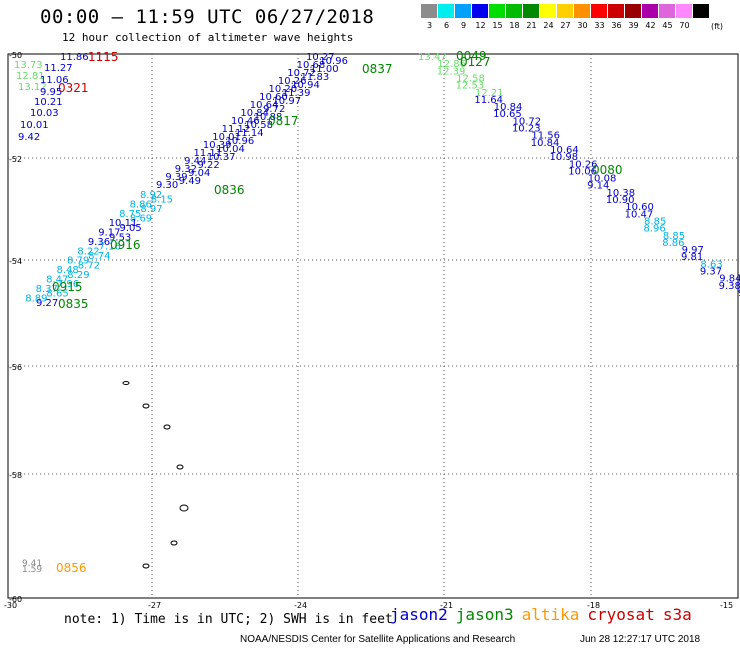 The width and height of the screenshot is (740, 650). I want to click on color-scale-legend: 3 6 9 12 15 18 21 24 27 30 33 36 39 42 45 70 (ft), so click(572, 17).